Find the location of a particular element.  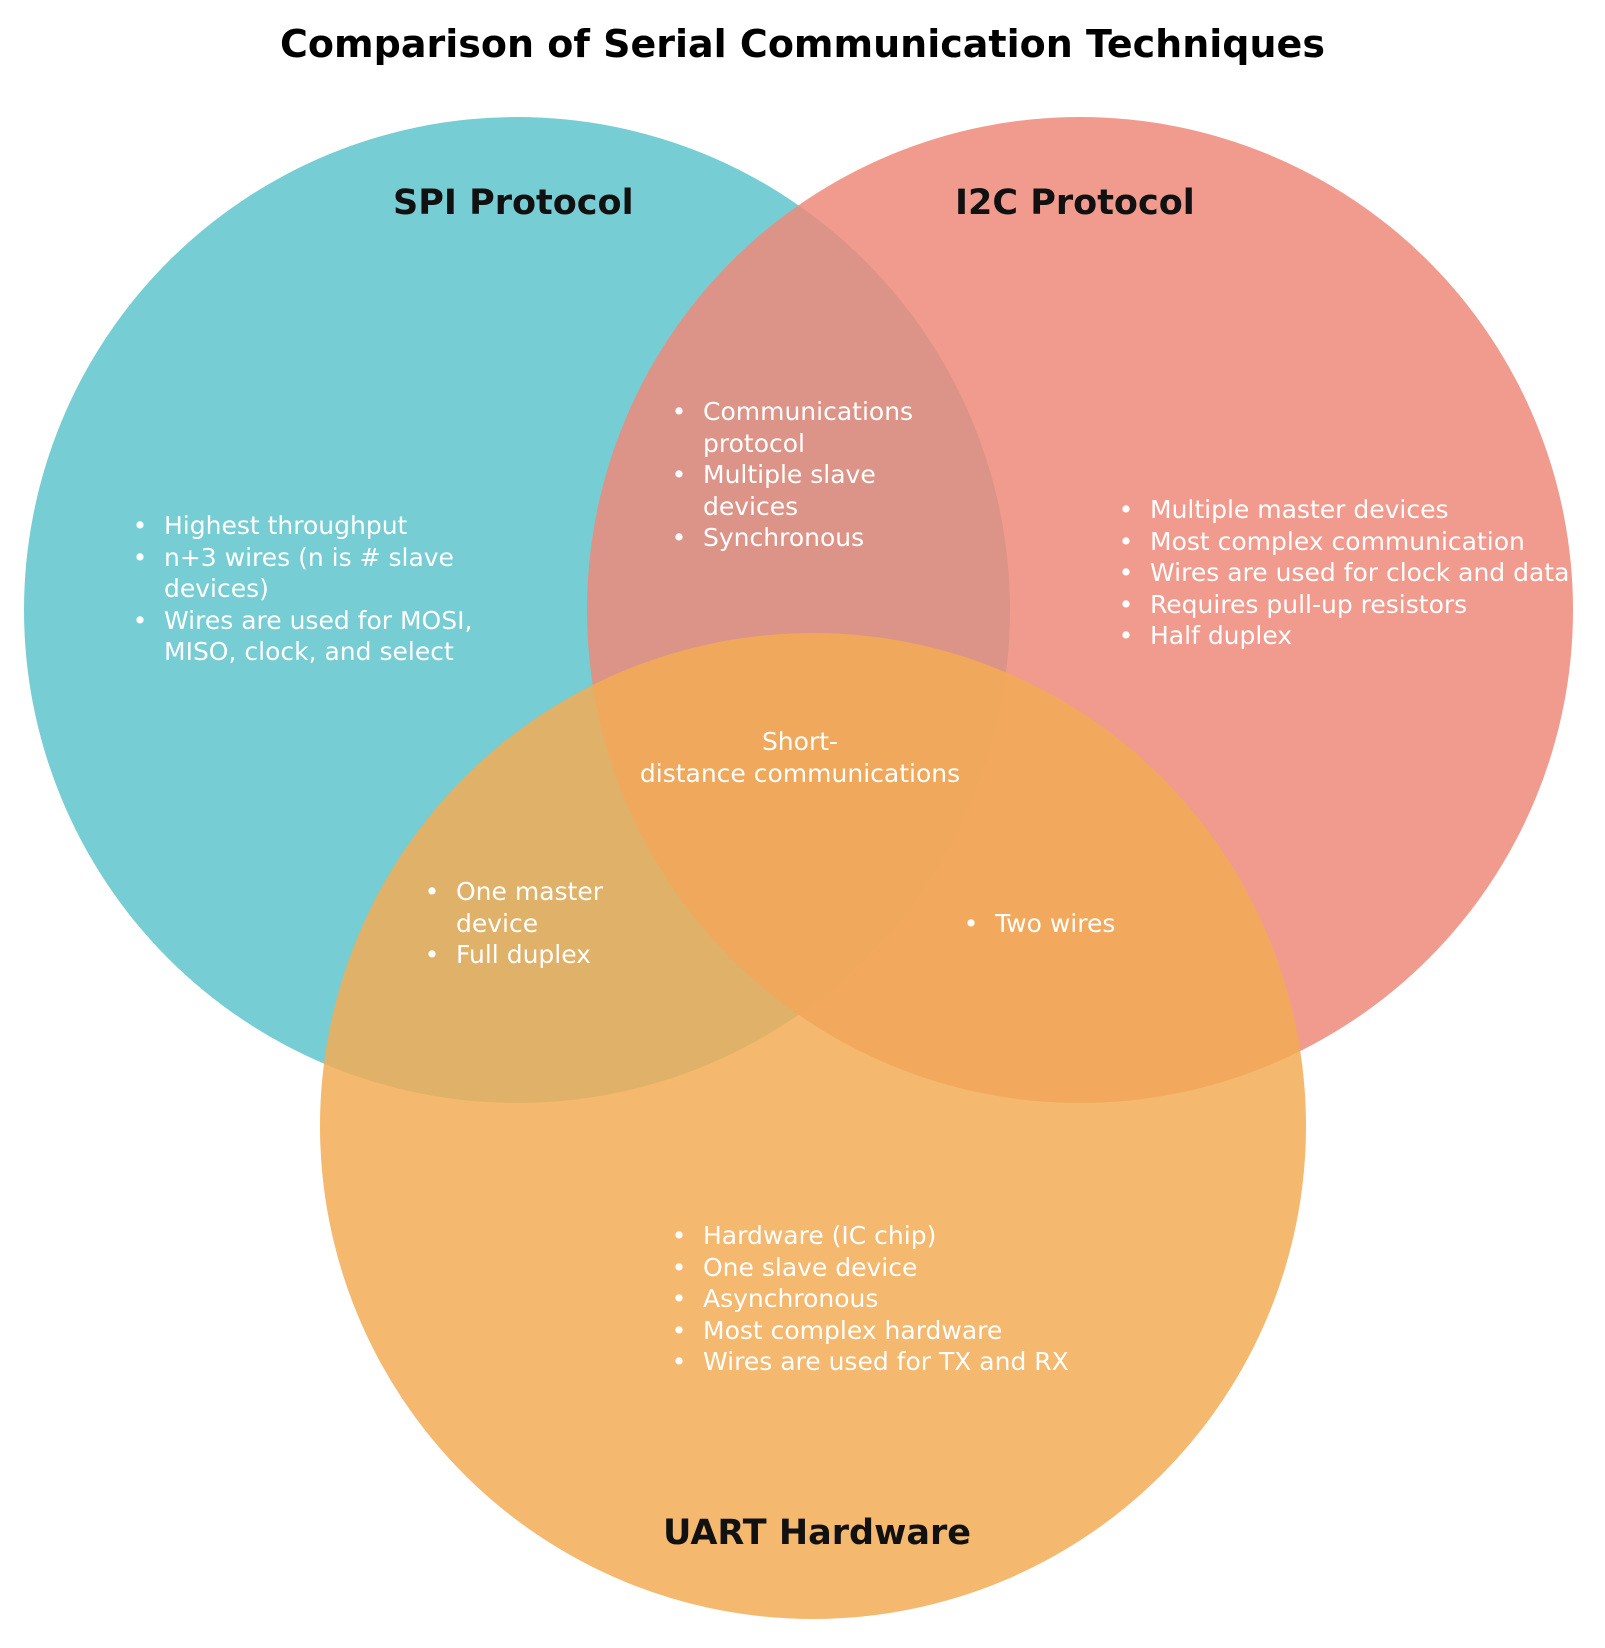

list-item: Wires are used for clock and data is located at coordinates (1358, 573).